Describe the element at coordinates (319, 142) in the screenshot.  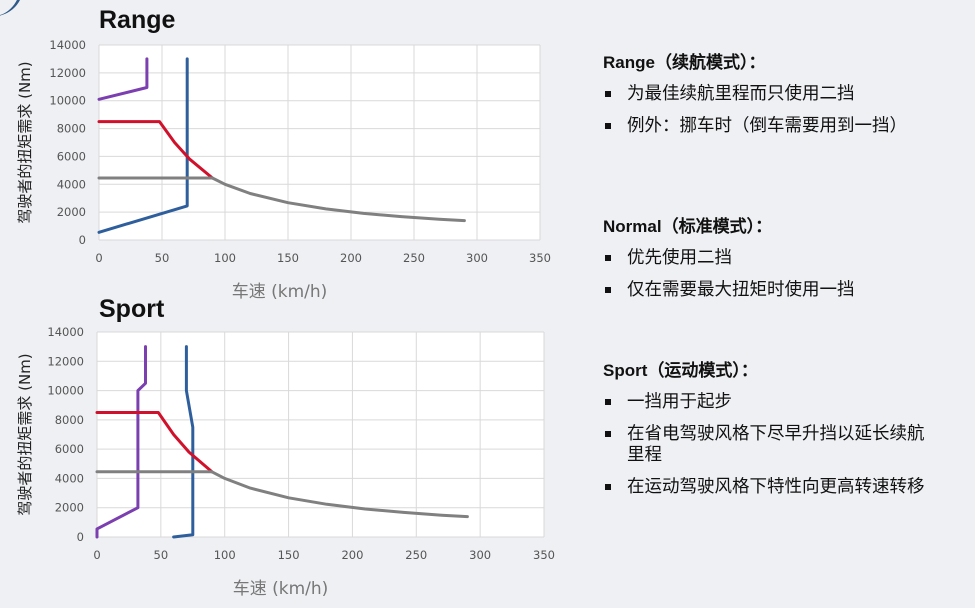
I see `plot-area` at that location.